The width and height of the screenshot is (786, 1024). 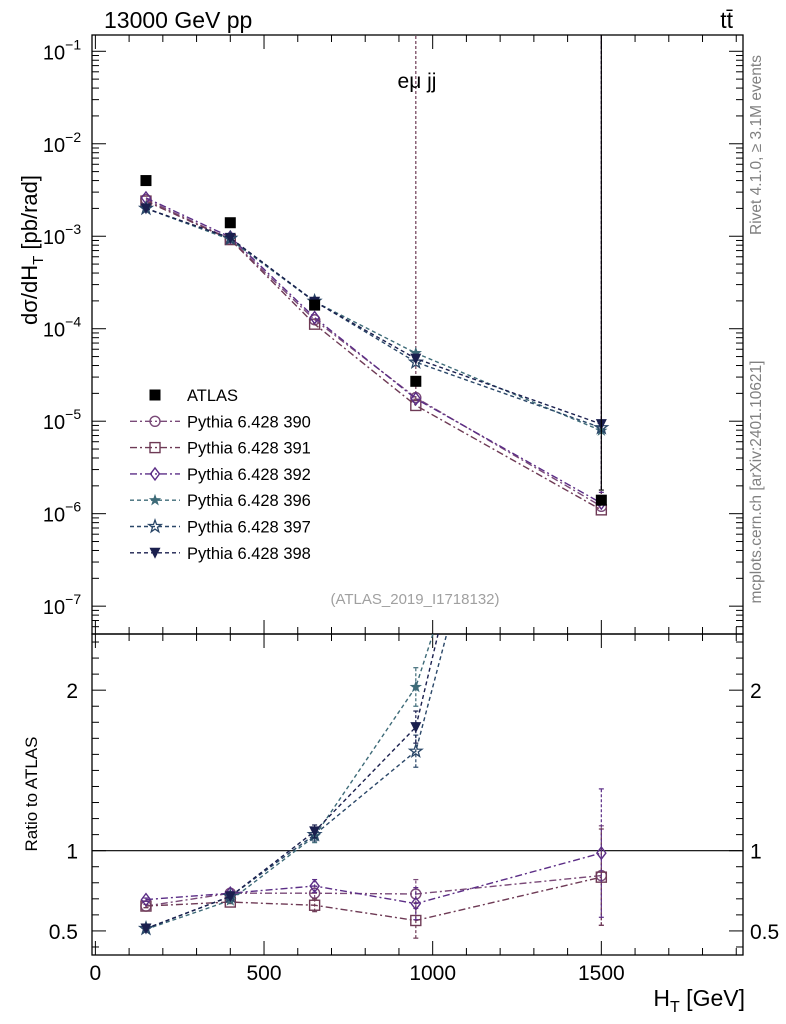 I want to click on main-y-tick-label: 10⁻³, so click(x=62, y=235).